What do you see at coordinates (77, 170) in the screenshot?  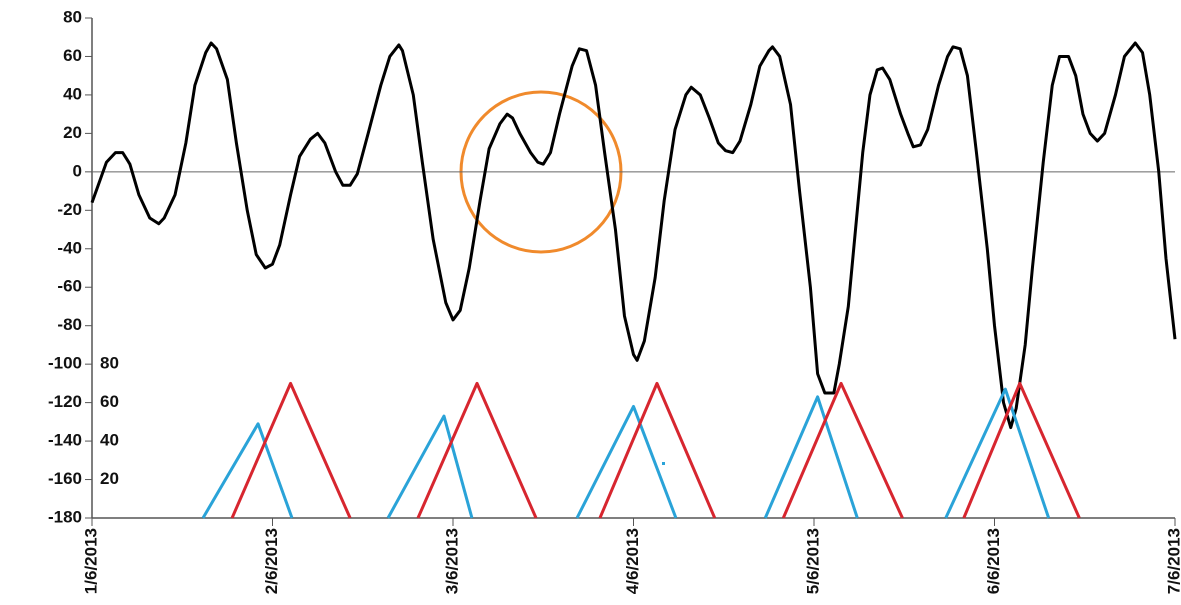 I see `y-tick-label: 0` at bounding box center [77, 170].